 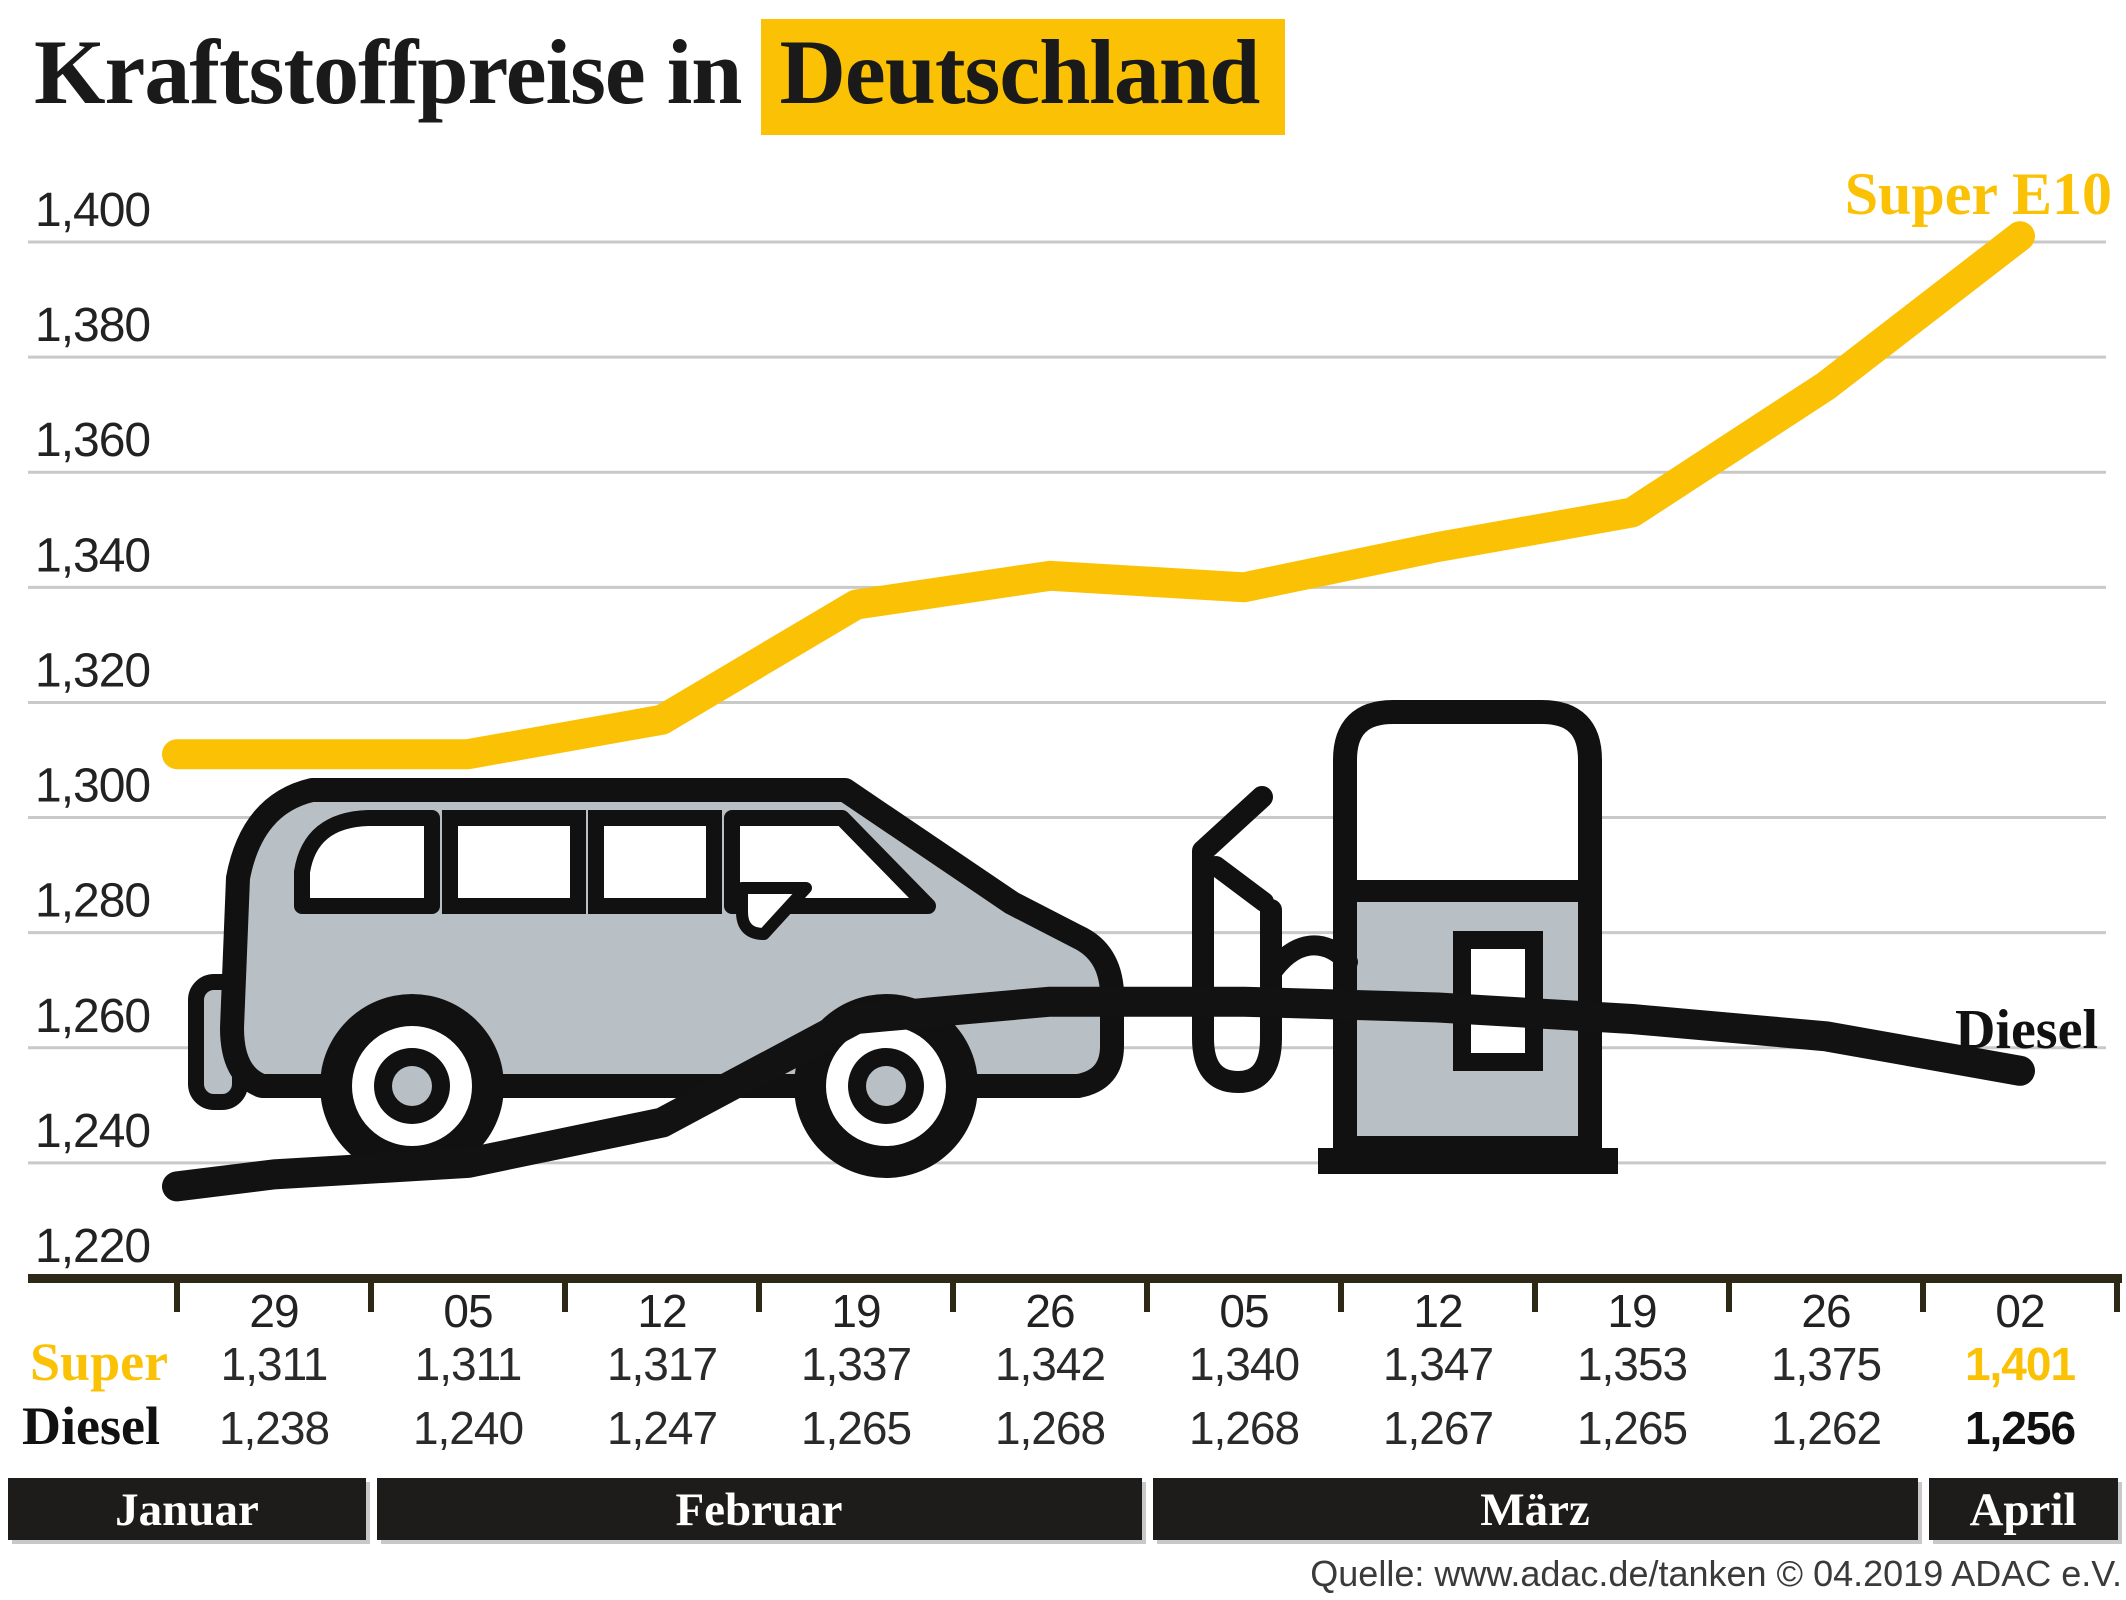 I want to click on date-label: 29, so click(x=273, y=1311).